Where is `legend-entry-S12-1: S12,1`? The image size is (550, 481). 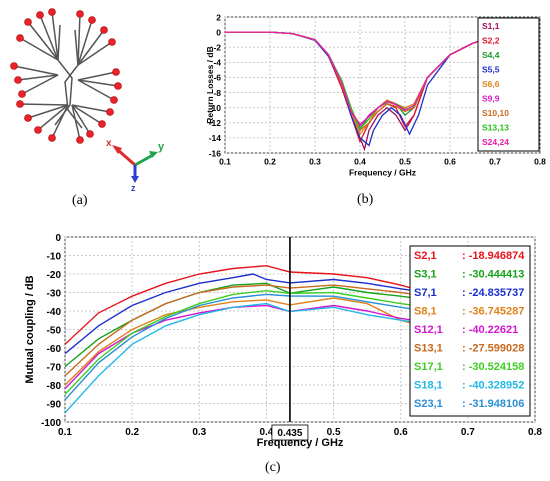
legend-entry-S12-1: S12,1 is located at coordinates (428, 330).